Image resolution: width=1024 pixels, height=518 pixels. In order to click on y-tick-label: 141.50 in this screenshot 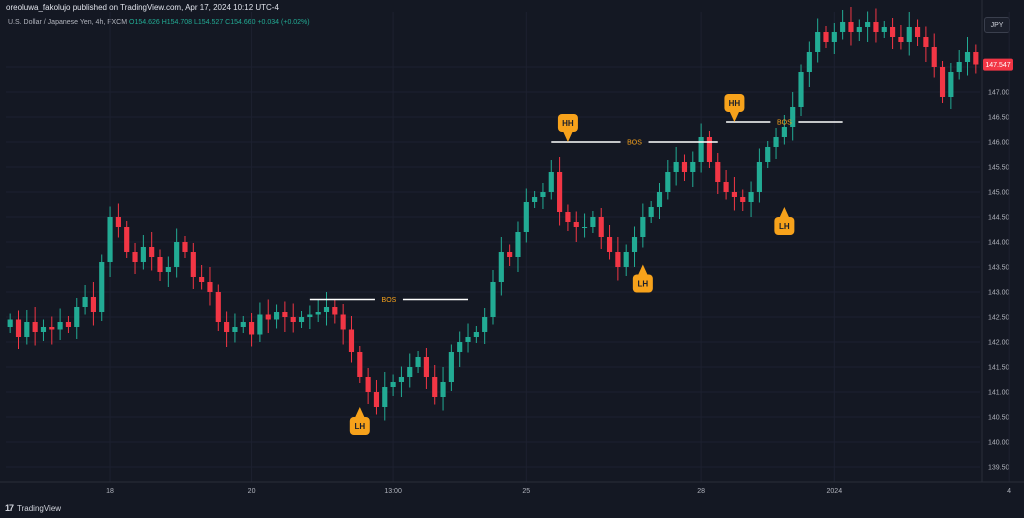, I will do `click(999, 368)`.